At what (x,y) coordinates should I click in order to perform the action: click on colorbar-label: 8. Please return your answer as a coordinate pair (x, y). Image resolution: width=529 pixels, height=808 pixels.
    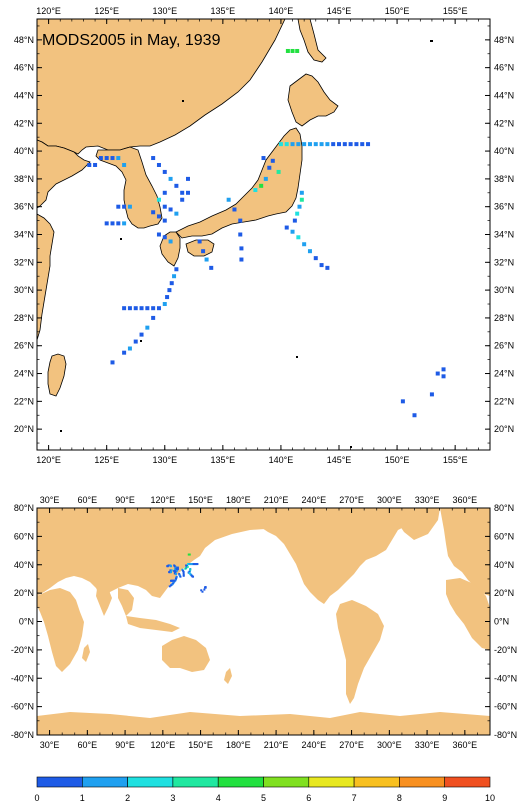
    Looking at the image, I should click on (399, 798).